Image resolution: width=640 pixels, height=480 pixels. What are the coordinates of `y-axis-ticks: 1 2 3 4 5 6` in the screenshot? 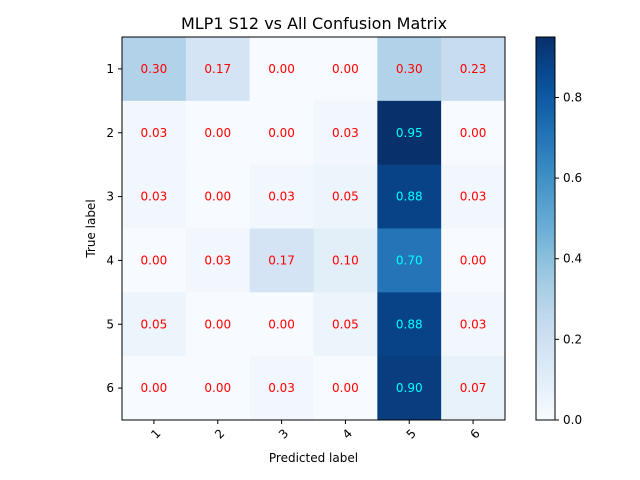 It's located at (114, 228).